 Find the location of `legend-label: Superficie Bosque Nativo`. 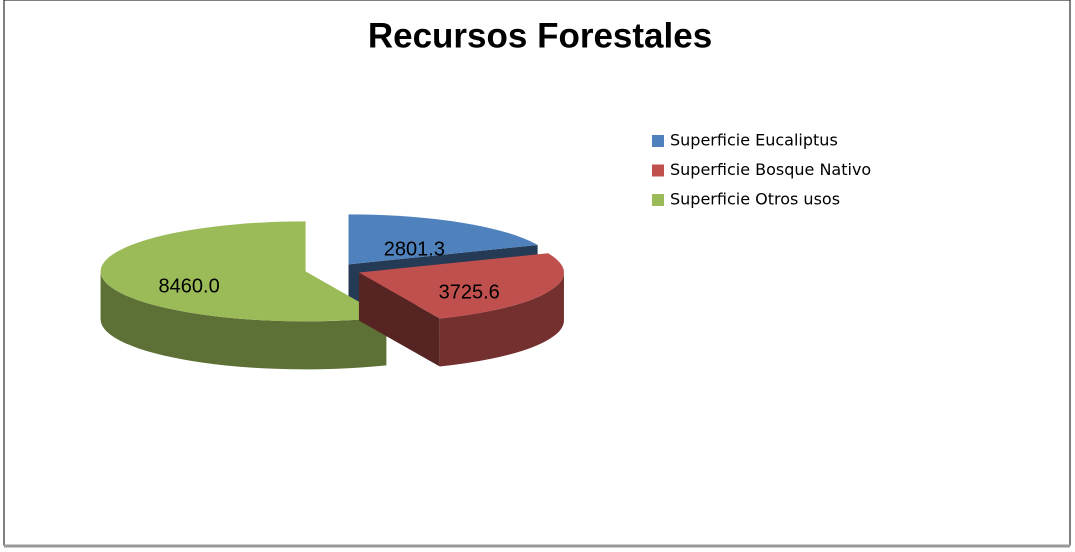

legend-label: Superficie Bosque Nativo is located at coordinates (770, 169).